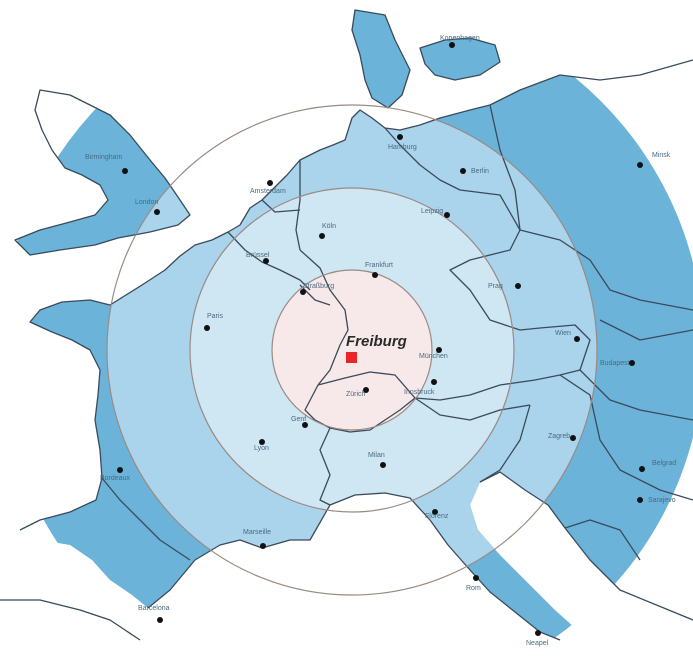  I want to click on city-label: Frankfurt, so click(379, 265).